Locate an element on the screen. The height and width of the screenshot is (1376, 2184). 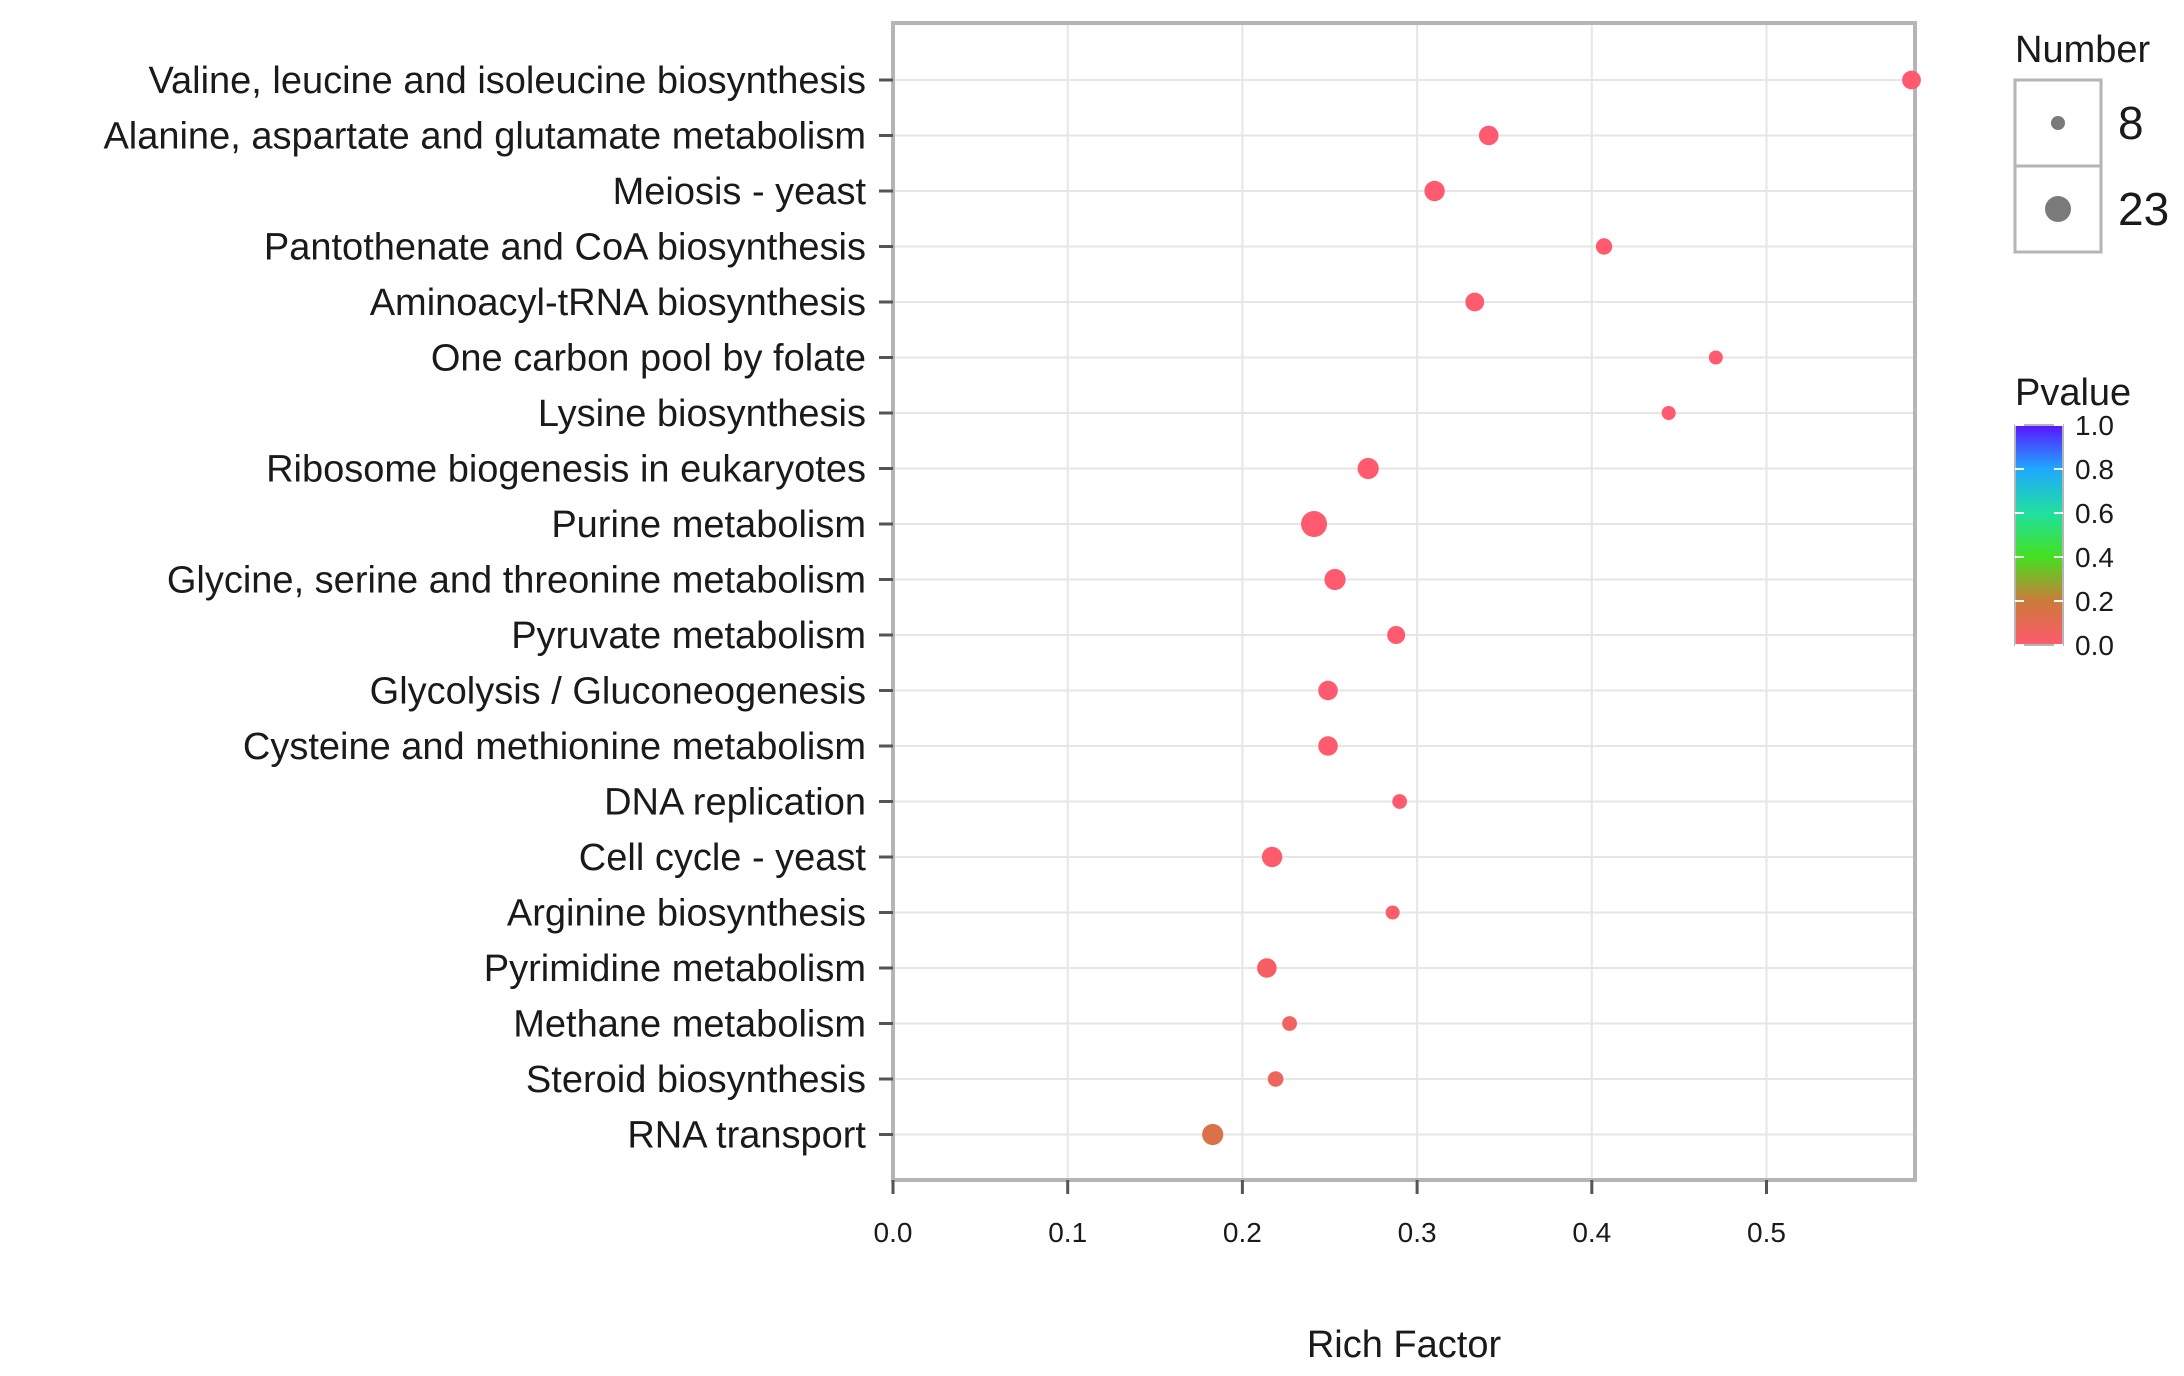
pvalue-colorbar-legend: Pvalue 1.0 0.8 0.6 0.4 0.2 0.0 is located at coordinates (2072, 516).